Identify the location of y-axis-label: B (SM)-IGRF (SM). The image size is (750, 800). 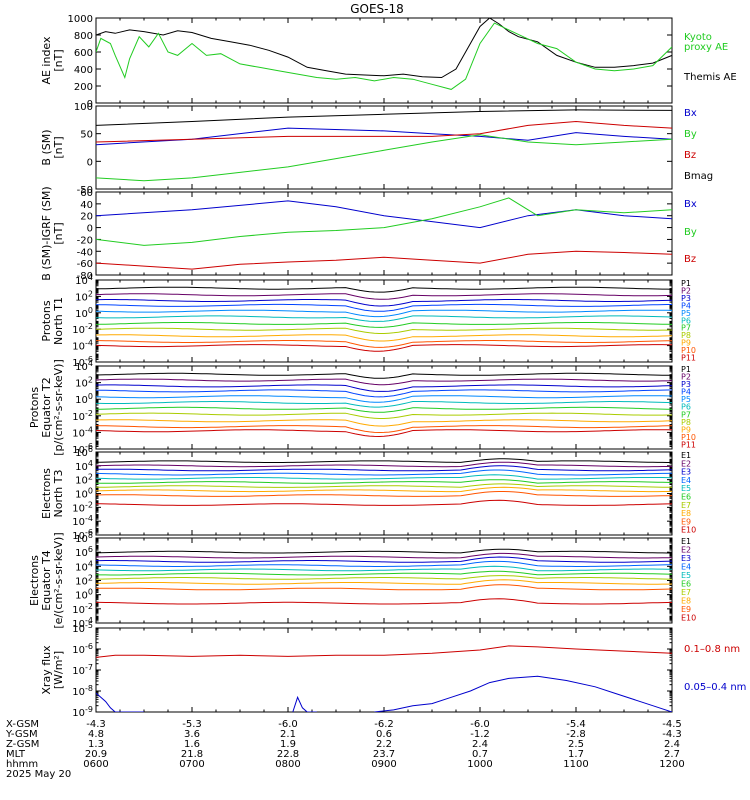
(46, 233).